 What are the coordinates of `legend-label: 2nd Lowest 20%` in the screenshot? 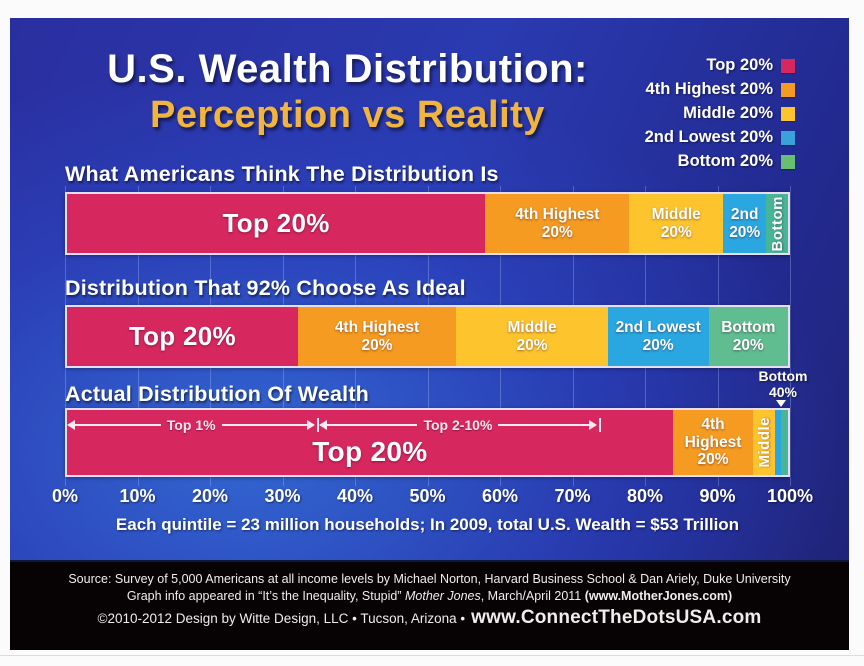 It's located at (708, 137).